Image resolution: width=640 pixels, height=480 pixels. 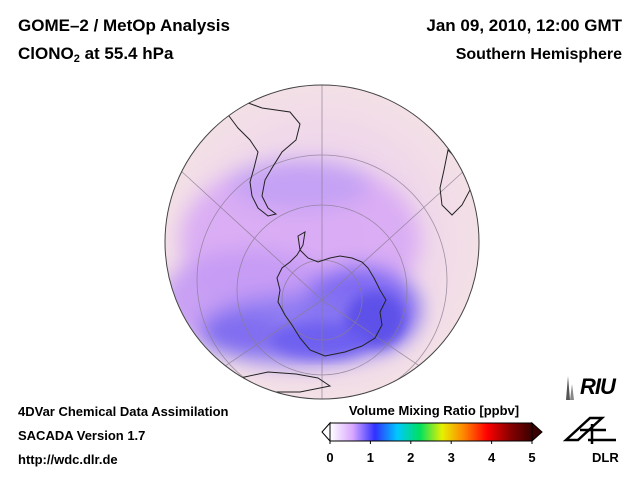 What do you see at coordinates (411, 457) in the screenshot?
I see `colorbar-tick-label-2: 2` at bounding box center [411, 457].